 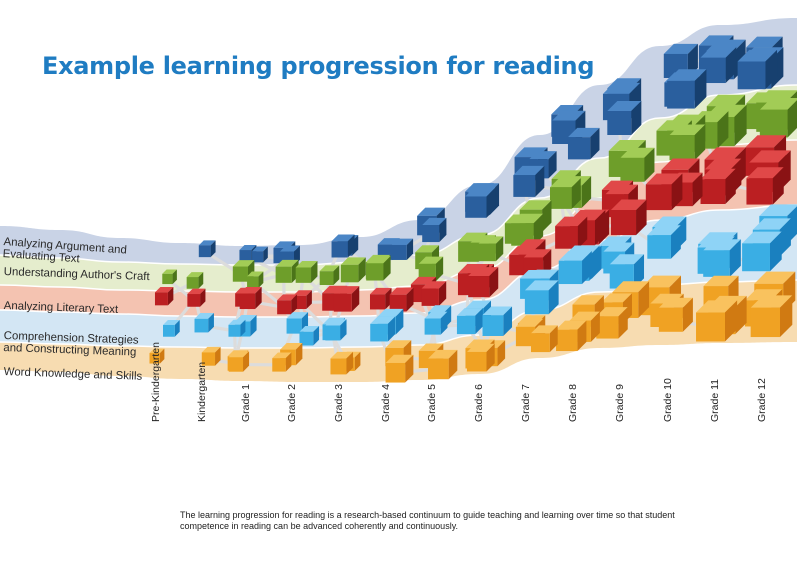 I want to click on grade-label: Pre-Kindergarten, so click(x=156, y=382).